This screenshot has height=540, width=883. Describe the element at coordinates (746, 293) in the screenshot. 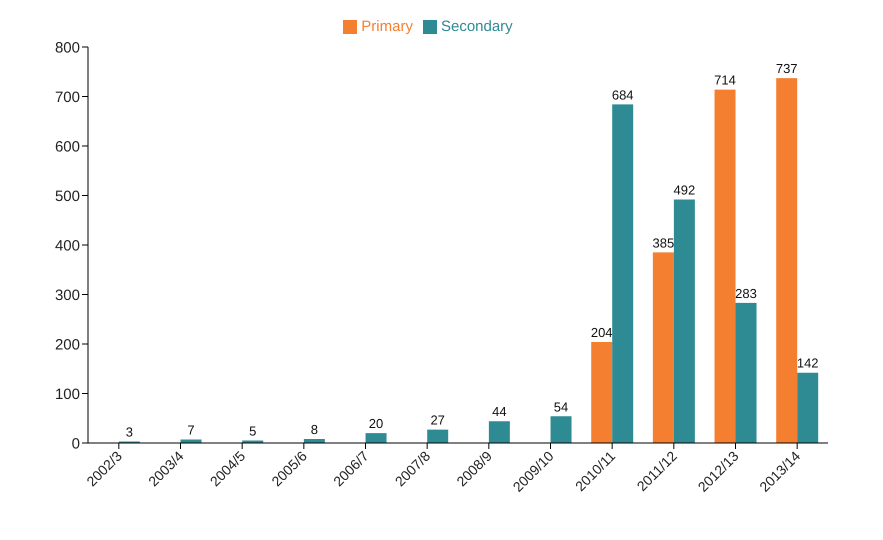

I see `data-label: 283` at that location.